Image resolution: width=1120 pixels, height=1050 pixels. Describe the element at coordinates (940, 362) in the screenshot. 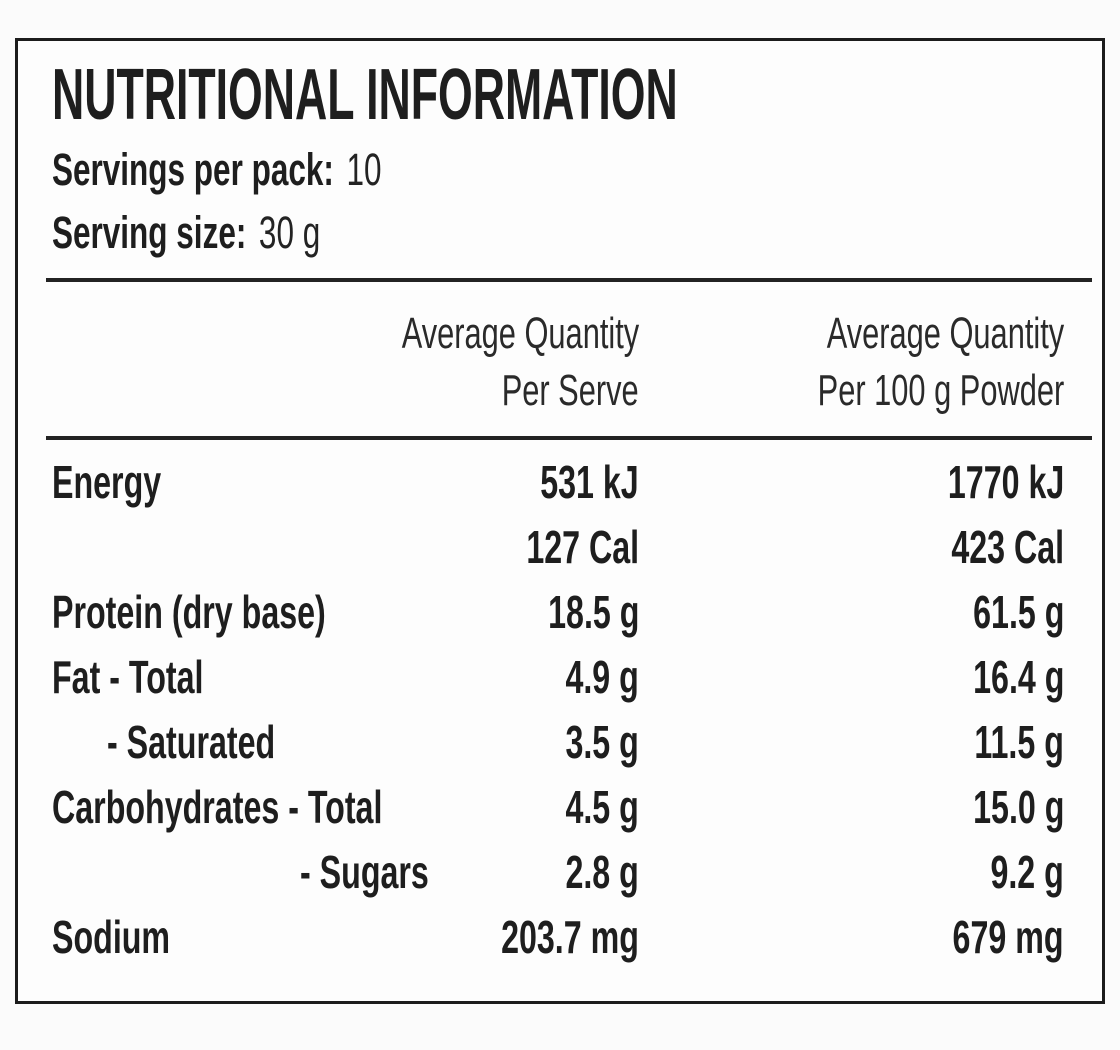

I see `column-header-per-100g: Average Quantity Per 100 g Powder` at that location.